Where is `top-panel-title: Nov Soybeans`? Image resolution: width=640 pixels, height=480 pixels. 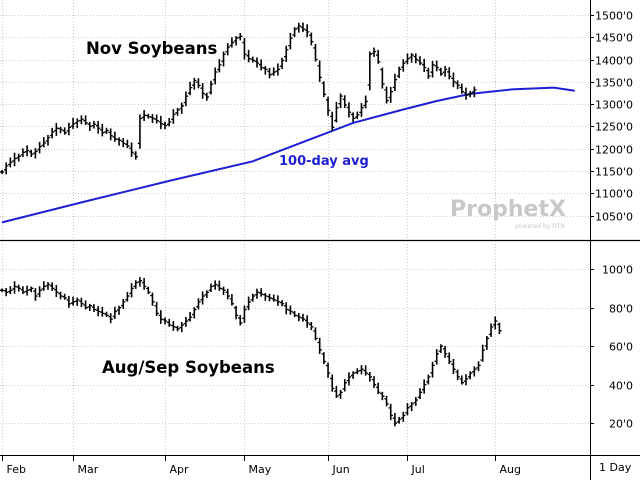 top-panel-title: Nov Soybeans is located at coordinates (152, 48).